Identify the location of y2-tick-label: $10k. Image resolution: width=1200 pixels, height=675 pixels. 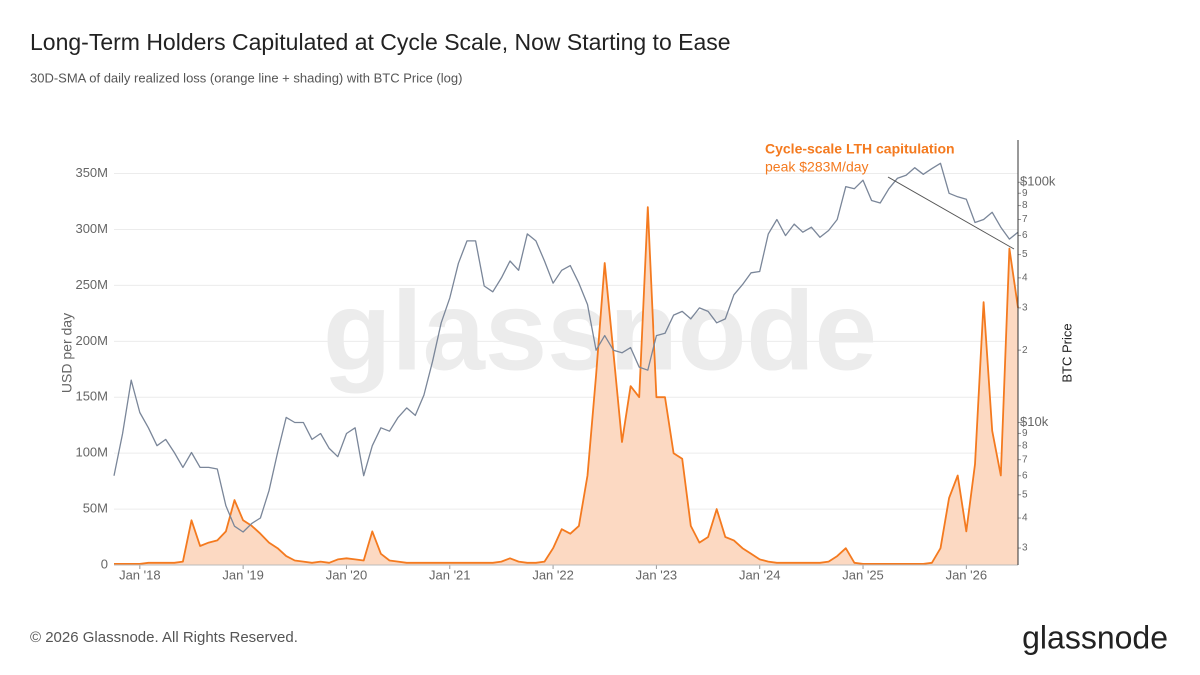
(1034, 421).